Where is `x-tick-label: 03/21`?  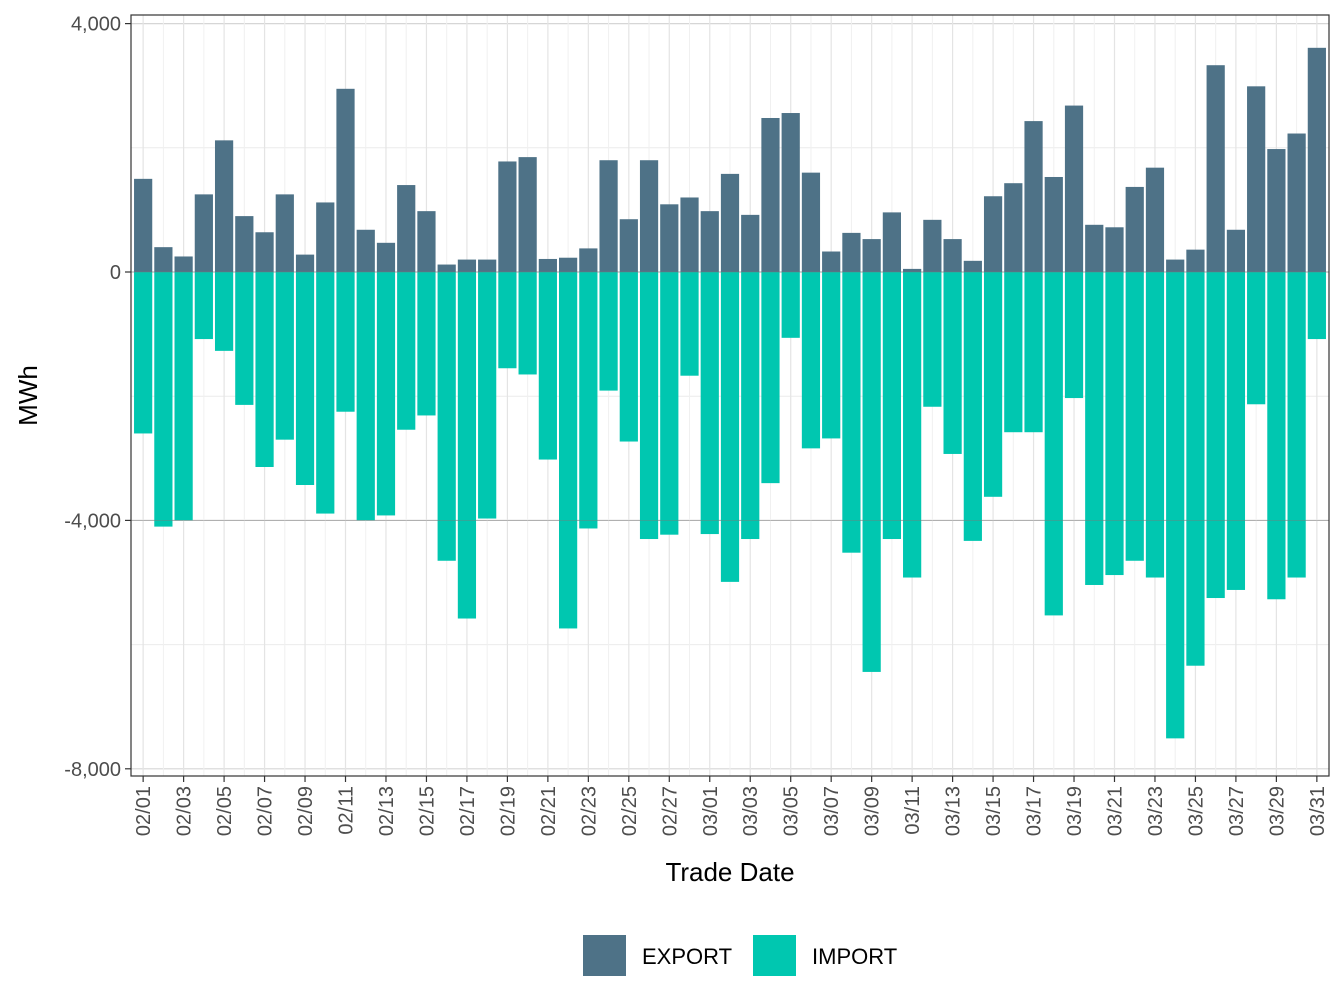
x-tick-label: 03/21 is located at coordinates (1115, 811).